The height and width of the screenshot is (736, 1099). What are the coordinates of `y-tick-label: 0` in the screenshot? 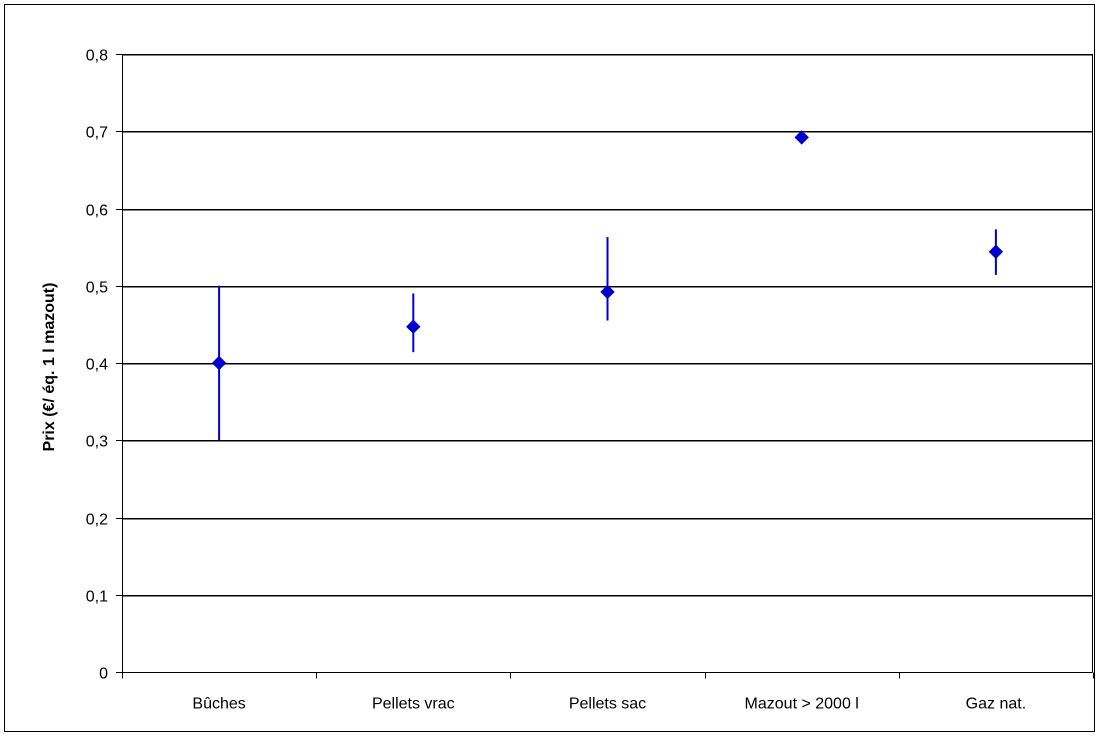 It's located at (103, 674).